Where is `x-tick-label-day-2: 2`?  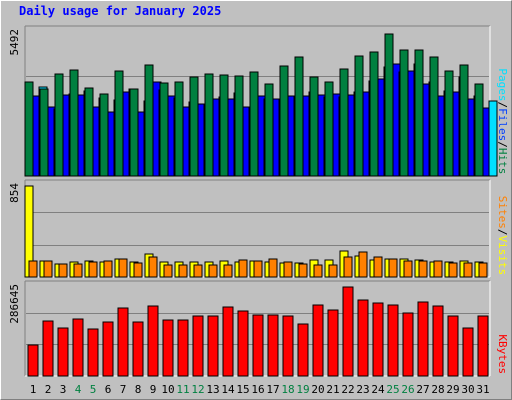
x-tick-label-day-2: 2 is located at coordinates (48, 389).